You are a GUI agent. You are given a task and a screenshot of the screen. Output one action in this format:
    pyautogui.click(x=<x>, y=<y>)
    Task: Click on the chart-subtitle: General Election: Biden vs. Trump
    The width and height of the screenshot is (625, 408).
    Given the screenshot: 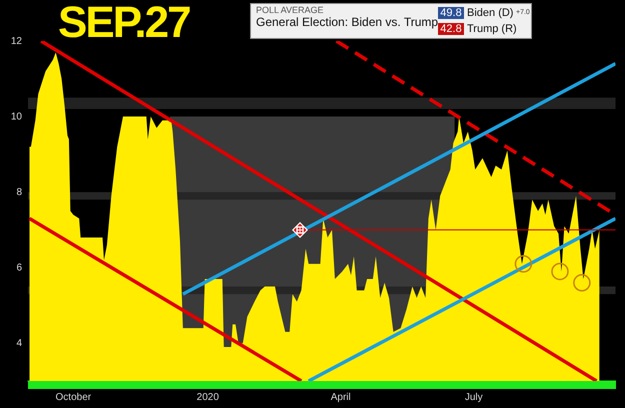 What is the action you would take?
    pyautogui.click(x=347, y=22)
    